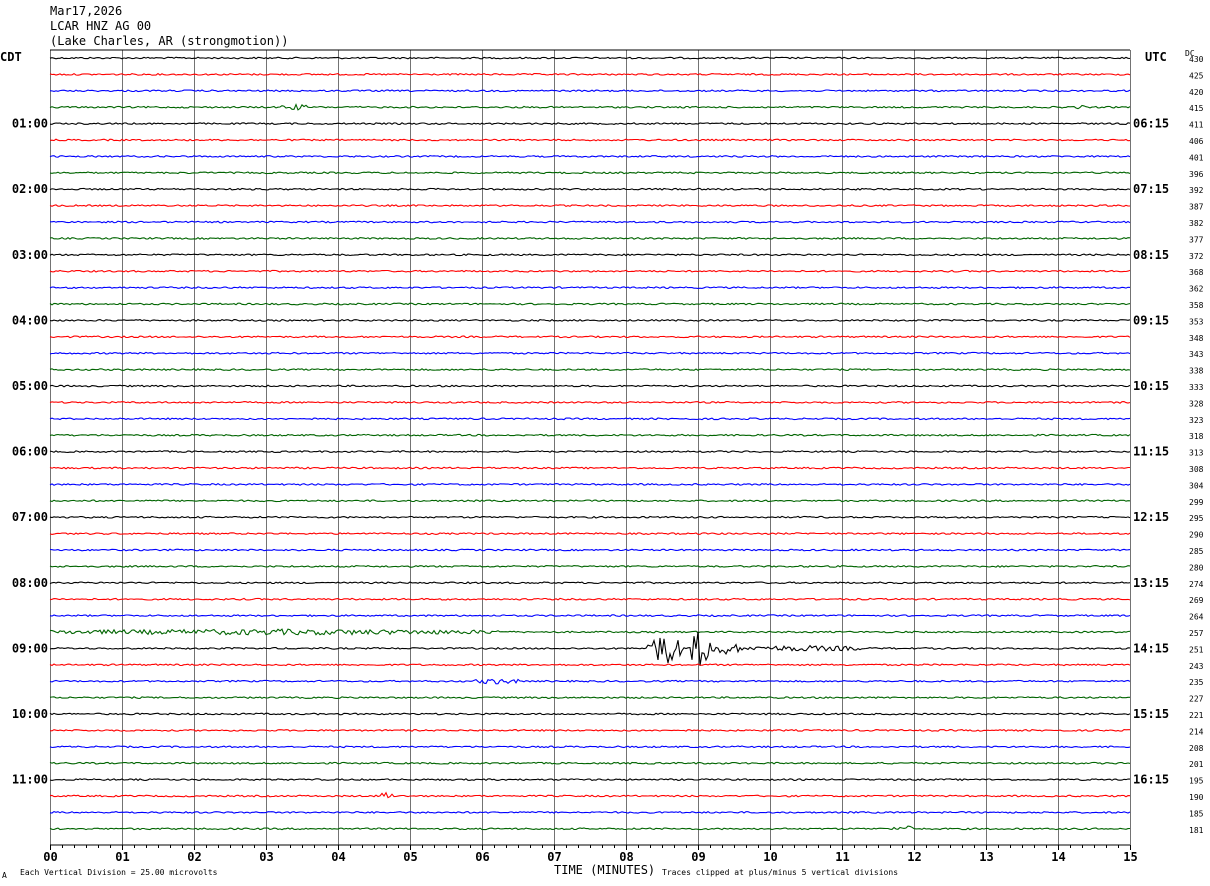 This screenshot has width=1210, height=886. Describe the element at coordinates (1196, 141) in the screenshot. I see `dc-value: 406` at that location.